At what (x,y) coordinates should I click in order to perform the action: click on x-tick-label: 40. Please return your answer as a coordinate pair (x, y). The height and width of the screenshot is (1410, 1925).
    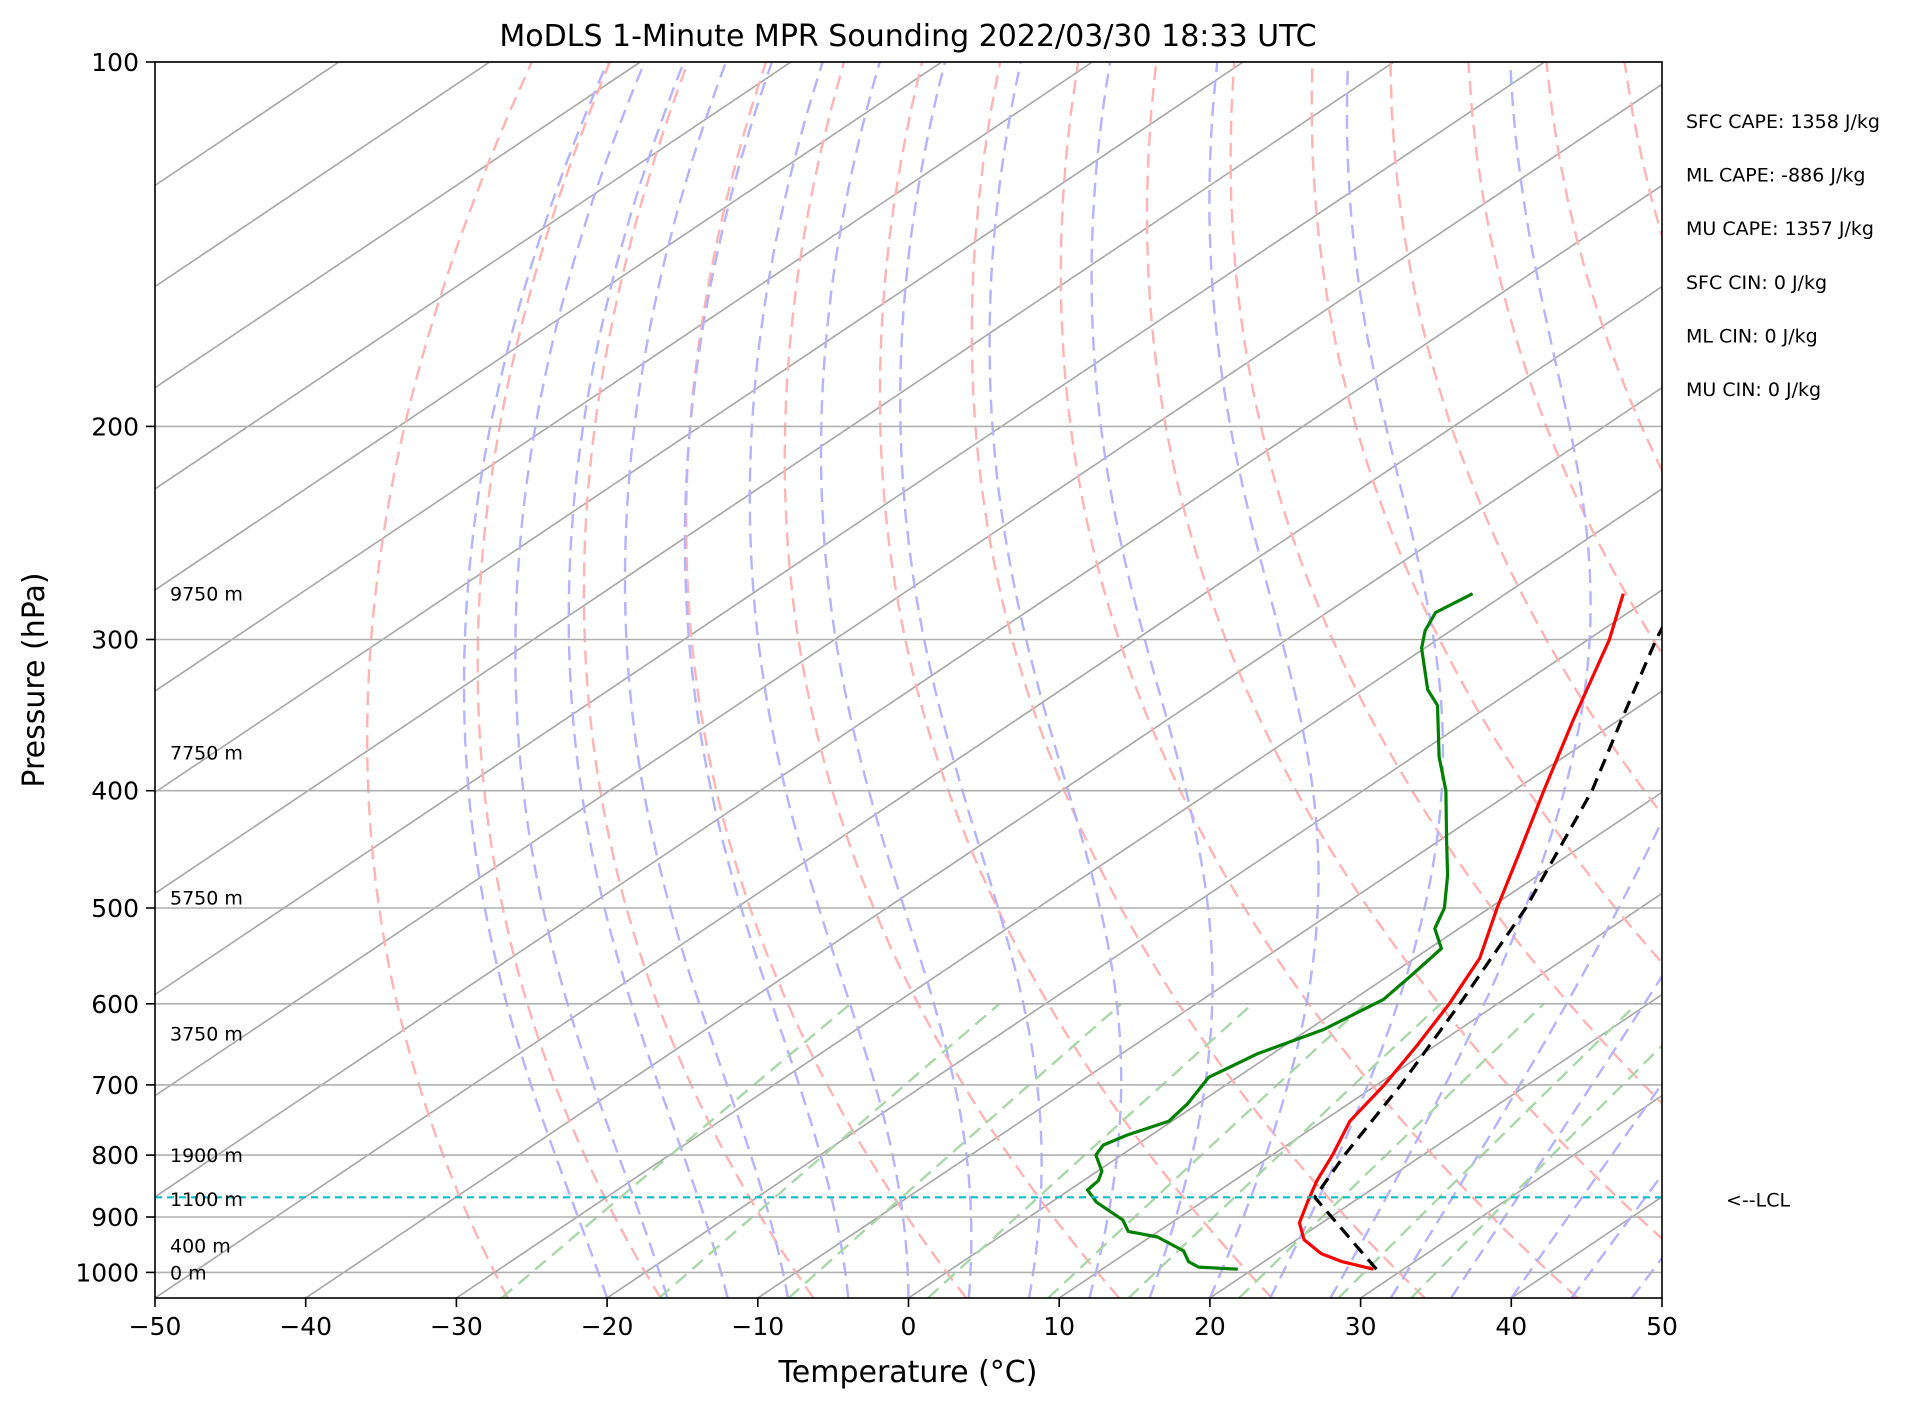
    Looking at the image, I should click on (1511, 1326).